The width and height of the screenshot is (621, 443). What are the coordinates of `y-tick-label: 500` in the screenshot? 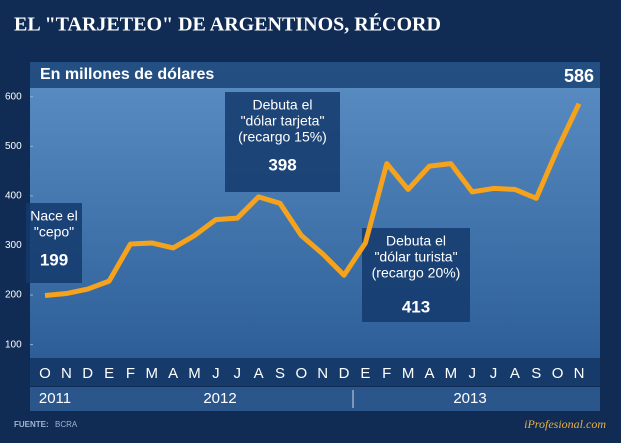 It's located at (13, 146).